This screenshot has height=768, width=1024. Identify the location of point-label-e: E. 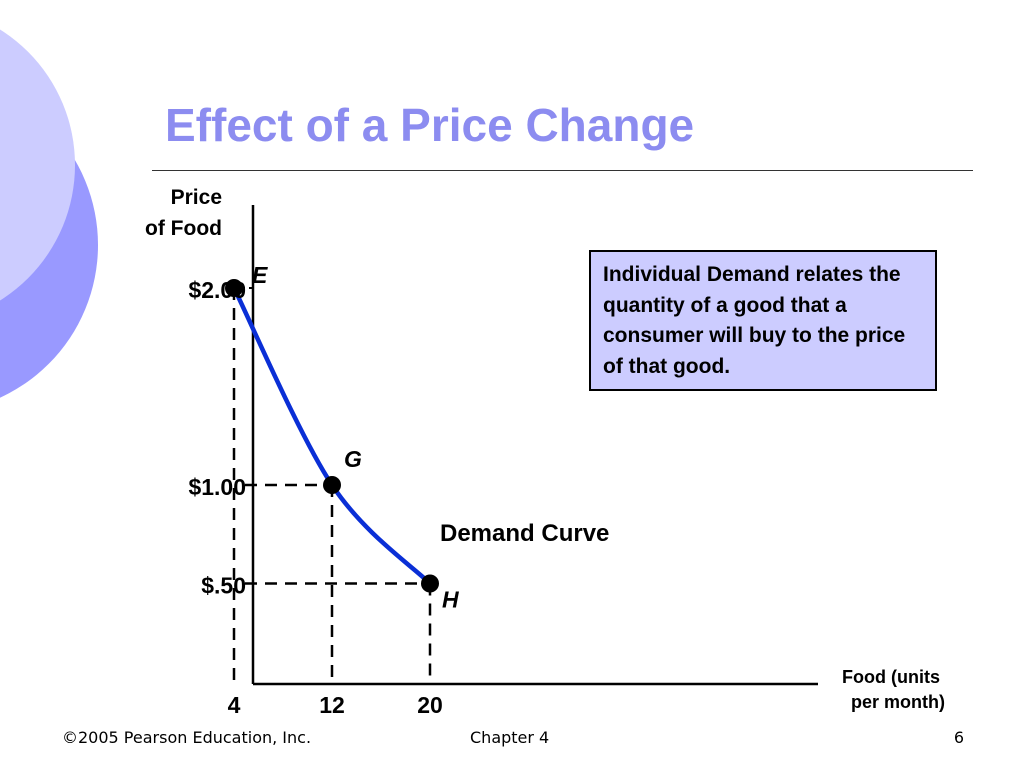
(260, 275).